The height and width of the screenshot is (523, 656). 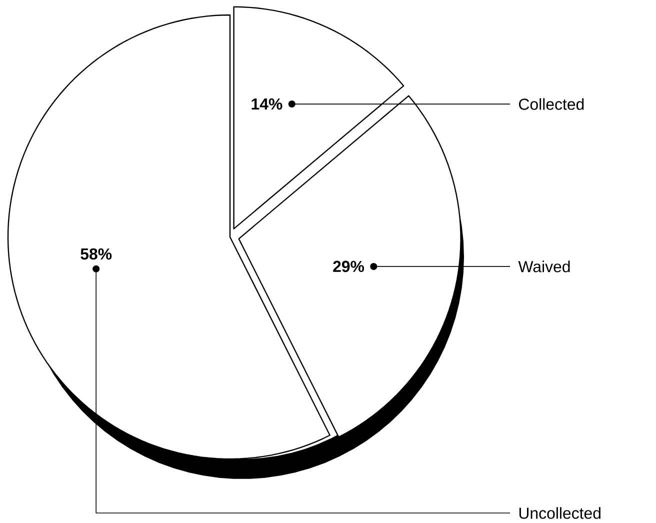 What do you see at coordinates (96, 254) in the screenshot?
I see `data-label: 58%` at bounding box center [96, 254].